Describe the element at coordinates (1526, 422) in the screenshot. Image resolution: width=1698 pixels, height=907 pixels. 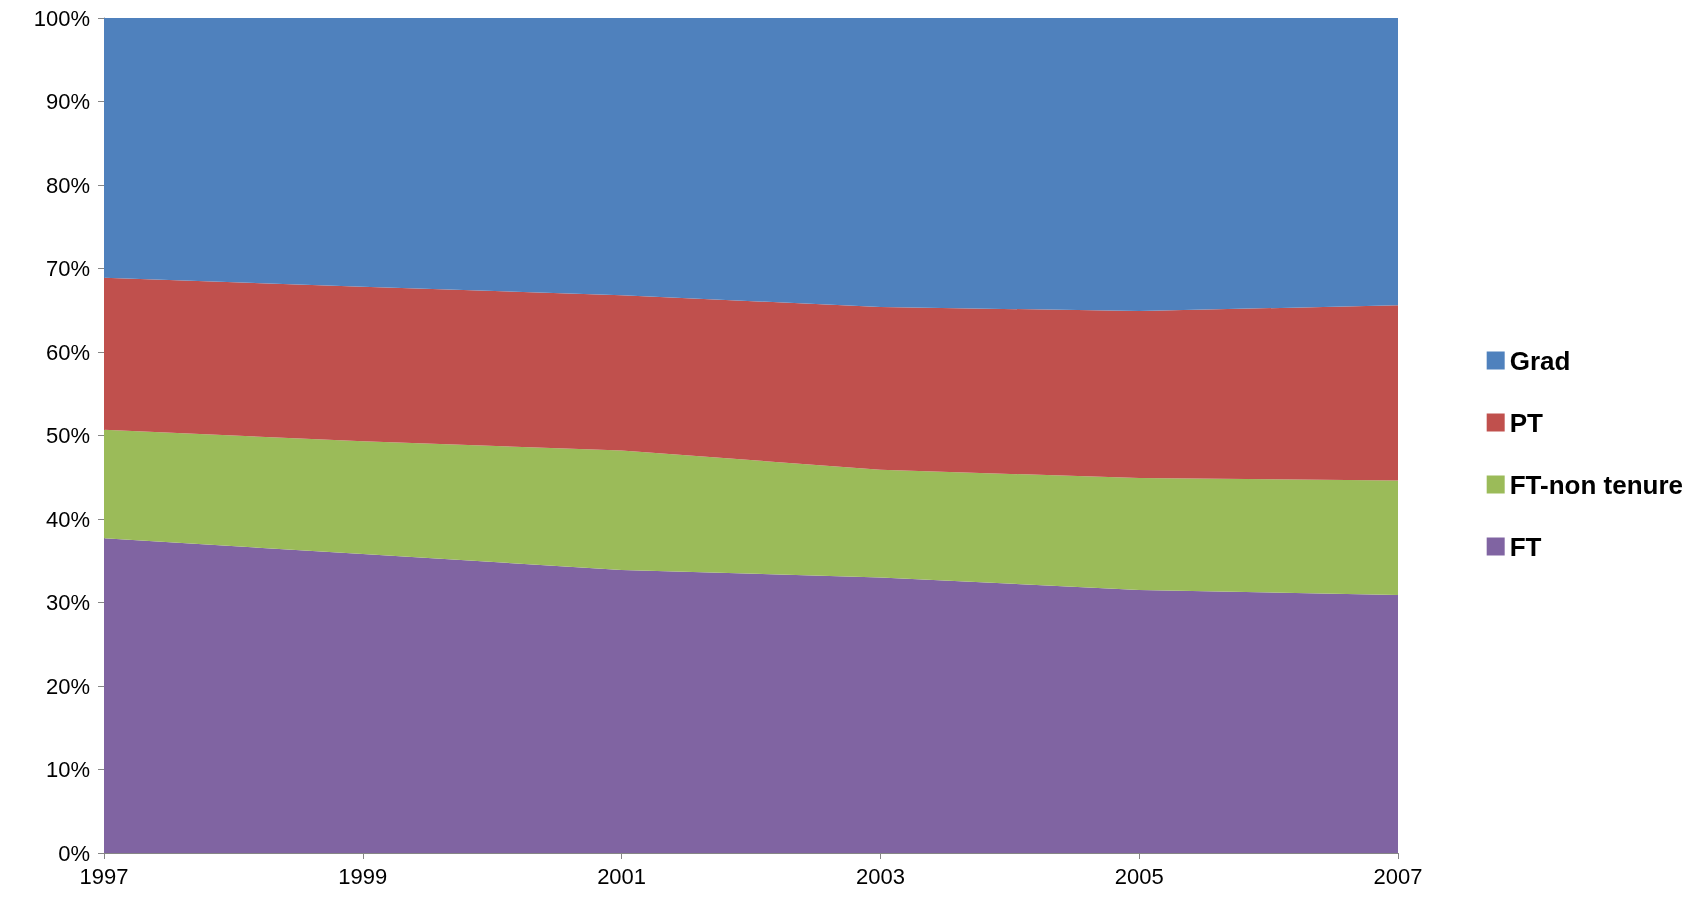
I see `legend-label: PT` at that location.